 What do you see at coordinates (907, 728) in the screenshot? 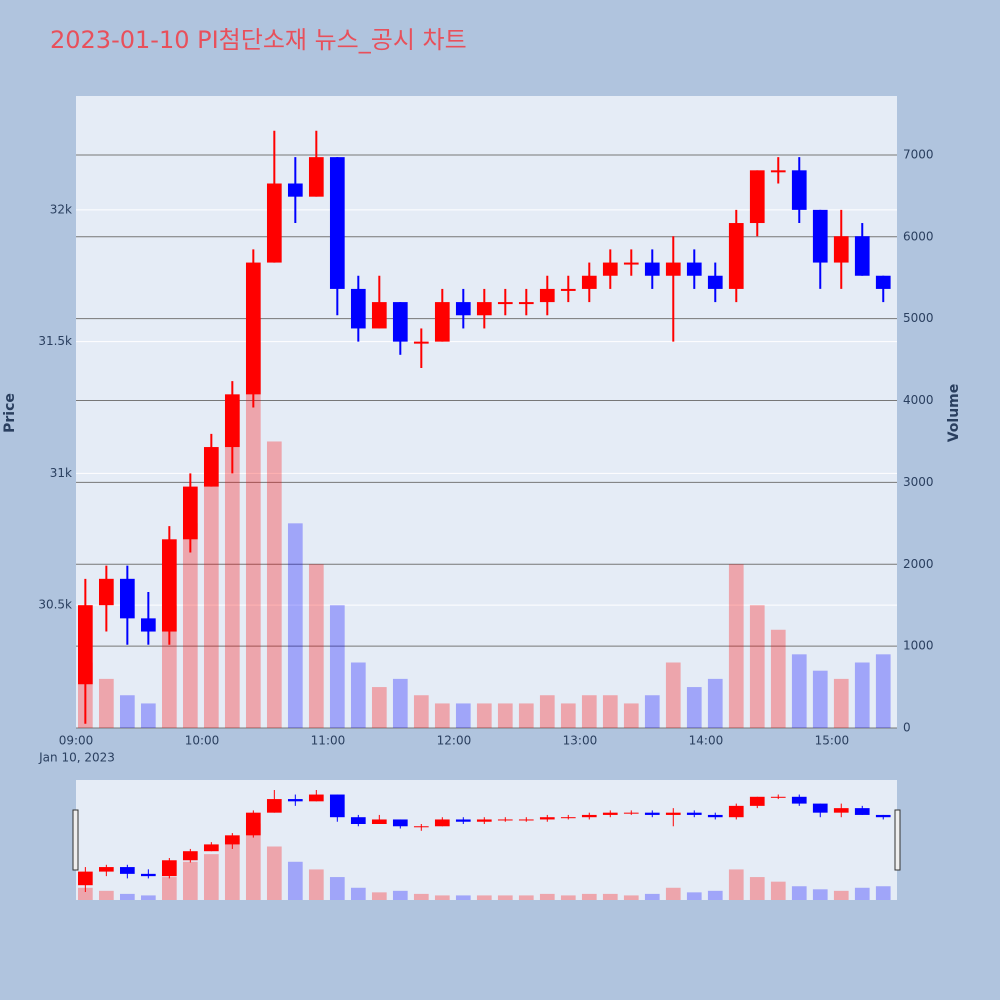
I see `y2-tick-label: 0` at bounding box center [907, 728].